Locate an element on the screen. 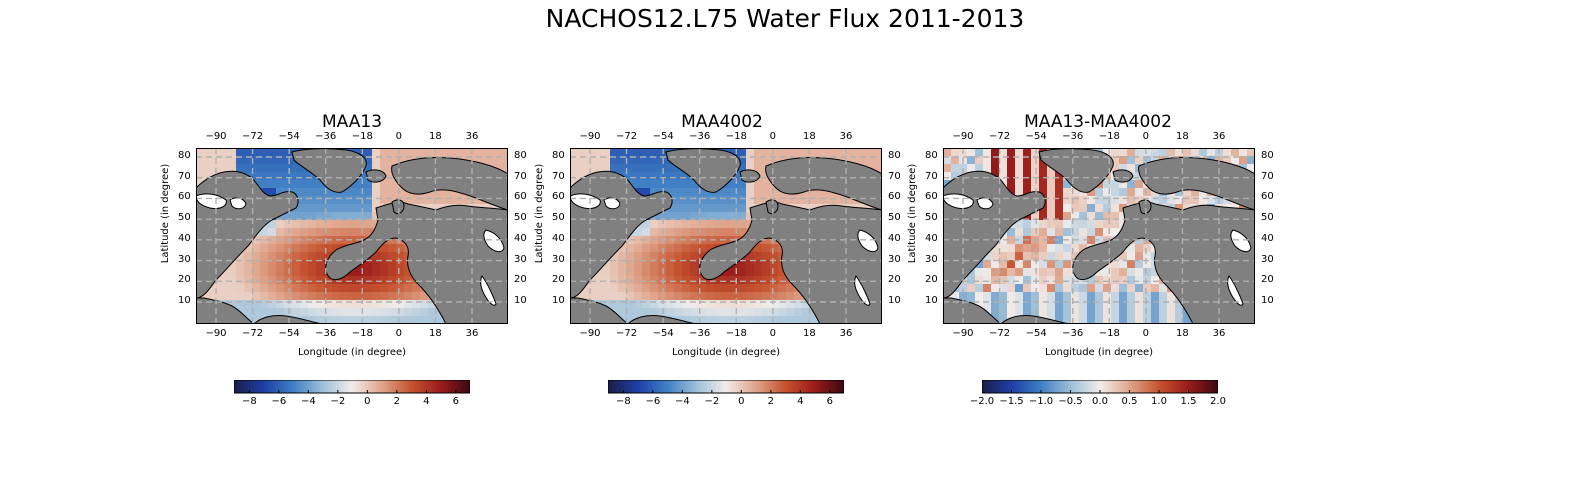 The height and width of the screenshot is (504, 1584). map-panel-difference is located at coordinates (1099, 236).